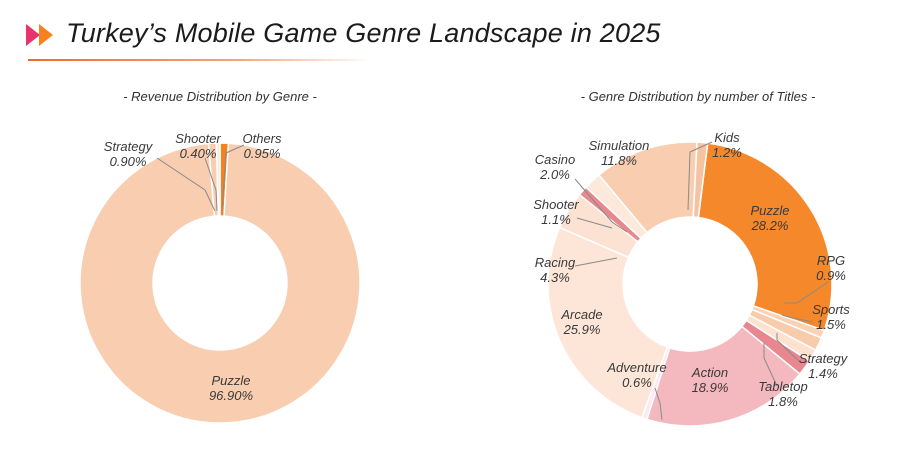 The height and width of the screenshot is (454, 924). Describe the element at coordinates (198, 153) in the screenshot. I see `revenue-label-value-shooter: 0.40%` at that location.